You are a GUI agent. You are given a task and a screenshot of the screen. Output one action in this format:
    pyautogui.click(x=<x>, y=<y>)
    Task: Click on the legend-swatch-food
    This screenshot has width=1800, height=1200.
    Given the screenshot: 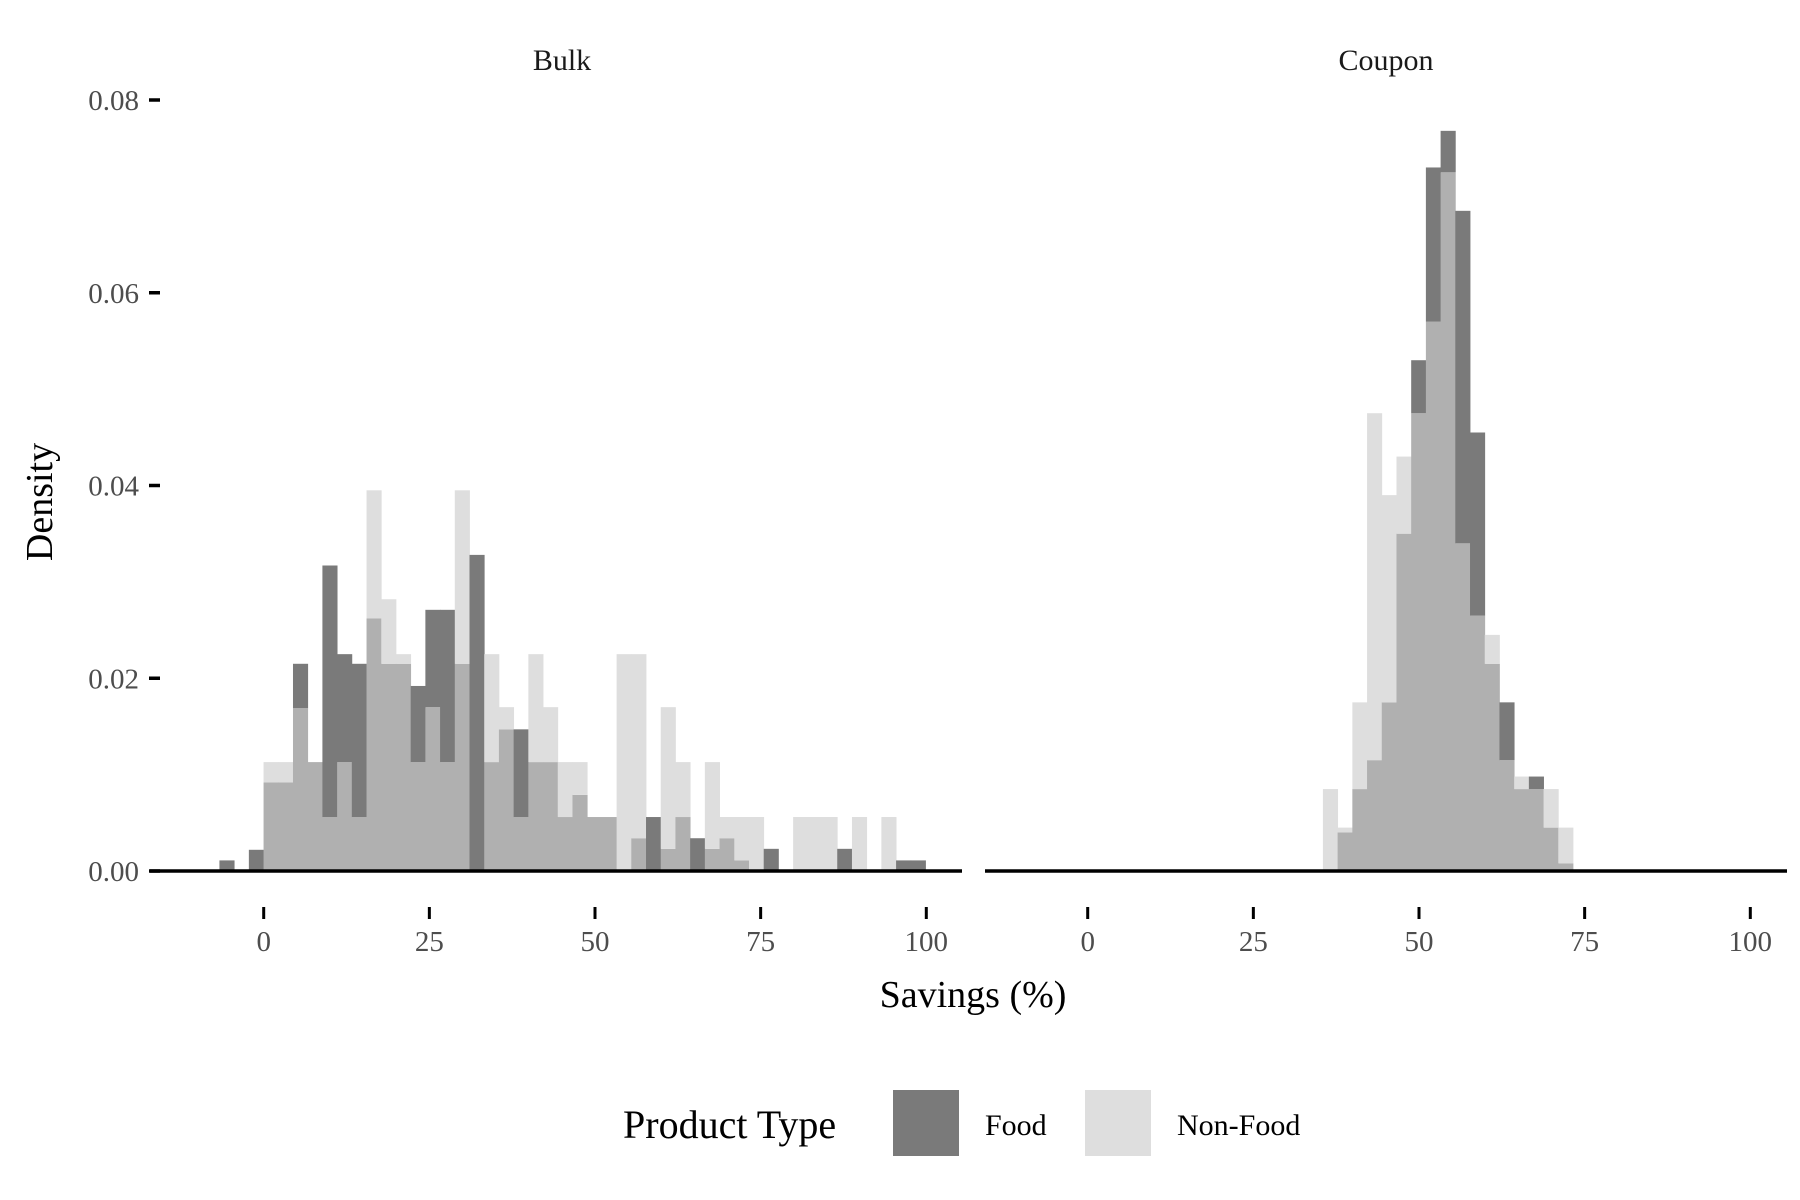 What is the action you would take?
    pyautogui.click(x=926, y=1123)
    